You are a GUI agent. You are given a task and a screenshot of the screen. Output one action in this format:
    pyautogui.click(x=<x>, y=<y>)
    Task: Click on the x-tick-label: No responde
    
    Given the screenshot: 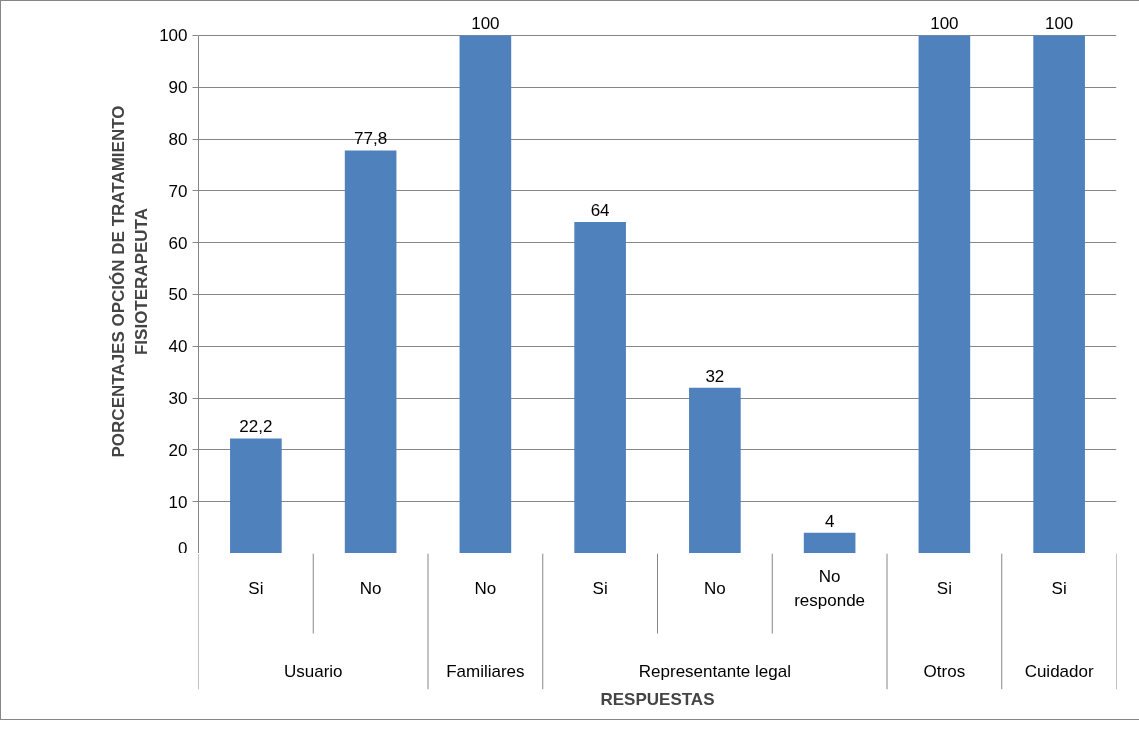 What is the action you would take?
    pyautogui.click(x=830, y=588)
    